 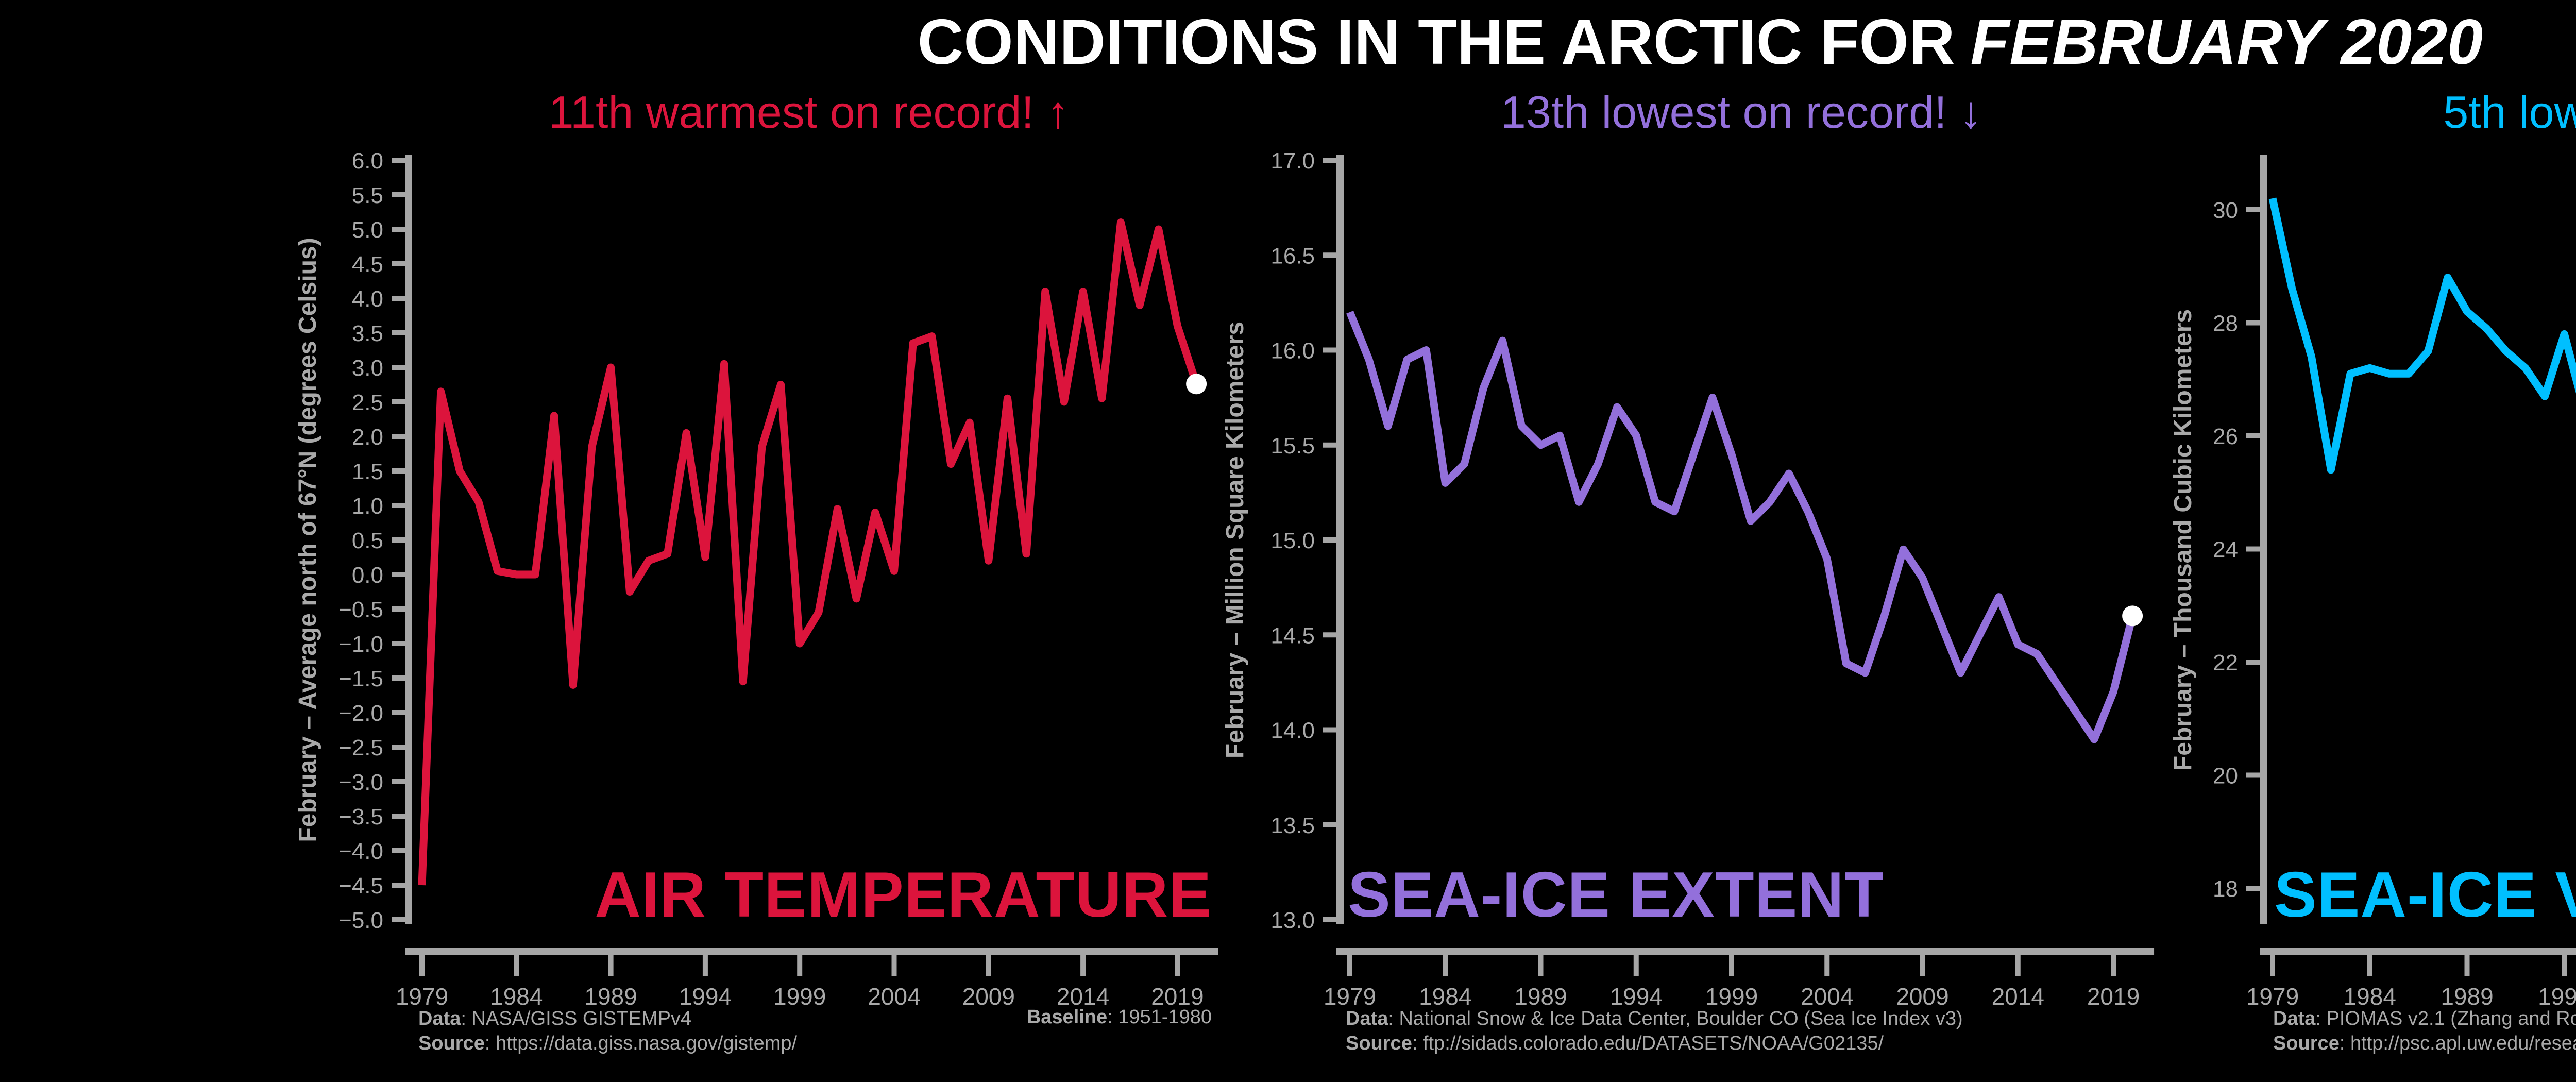 I want to click on y-tick-label: 14.5, so click(x=1292, y=635).